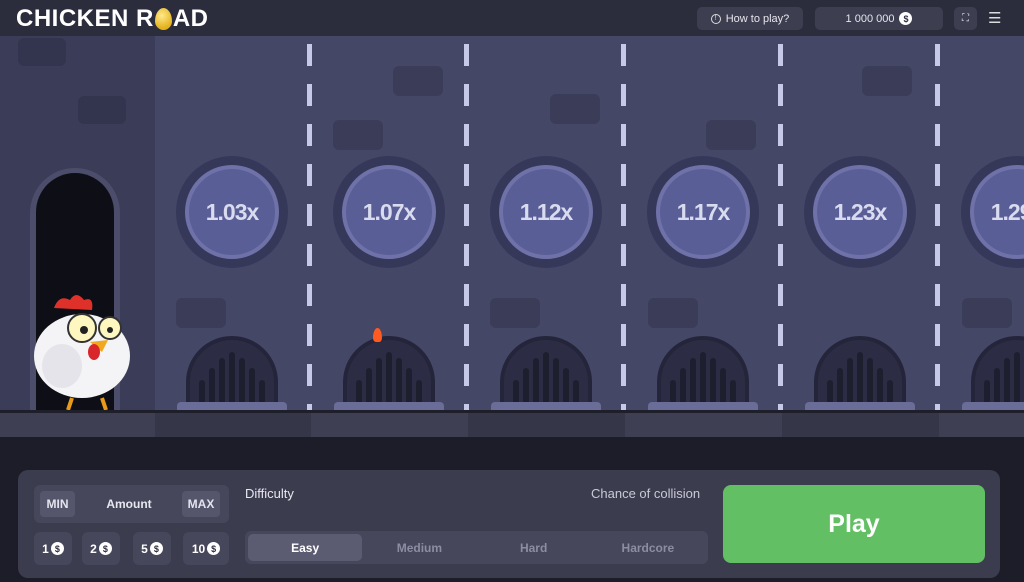 This screenshot has height=582, width=1024. I want to click on multiplier-value: 1.07x, so click(389, 212).